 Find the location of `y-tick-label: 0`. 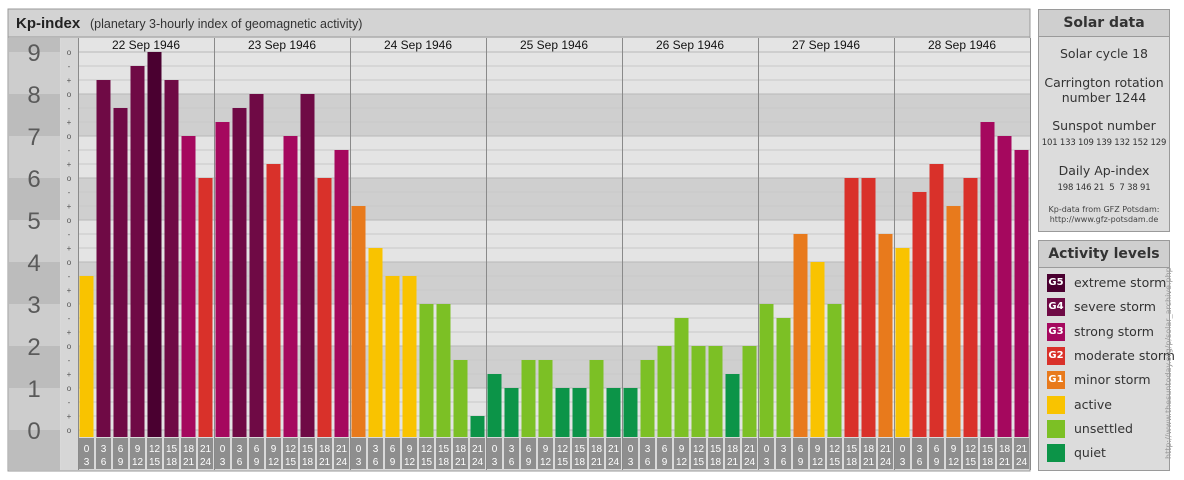

y-tick-label: 0 is located at coordinates (33, 431).